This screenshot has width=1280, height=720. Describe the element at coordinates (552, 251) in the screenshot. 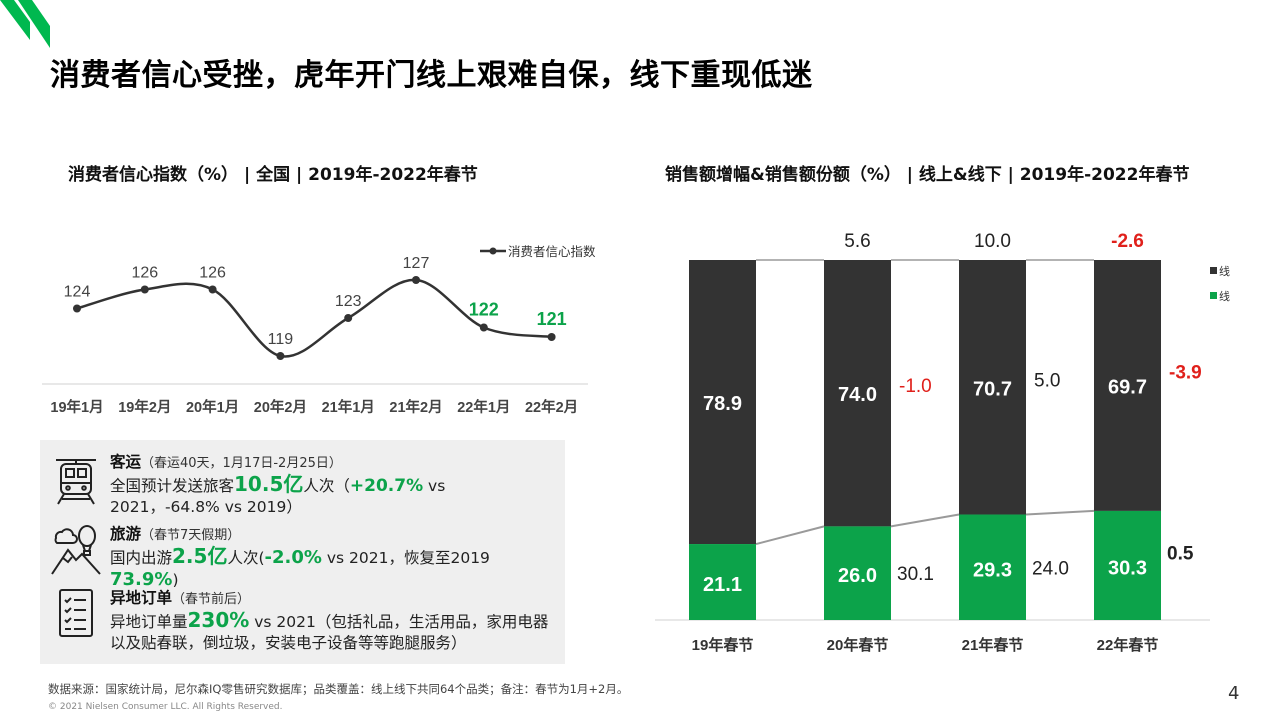

I see `legend-label: 消费者信心指数` at that location.